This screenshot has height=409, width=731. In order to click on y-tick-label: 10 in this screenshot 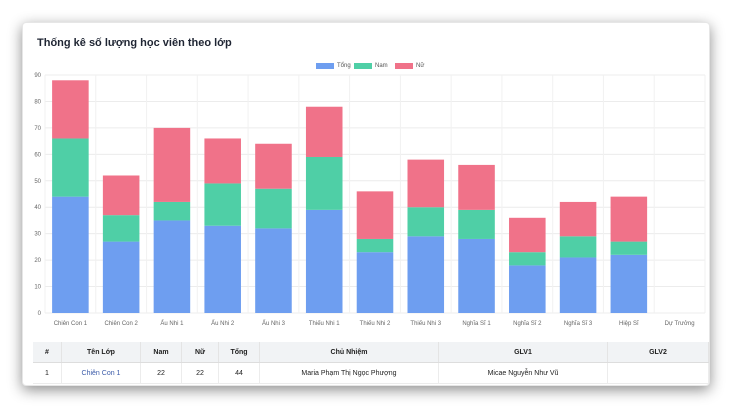, I will do `click(37, 288)`.